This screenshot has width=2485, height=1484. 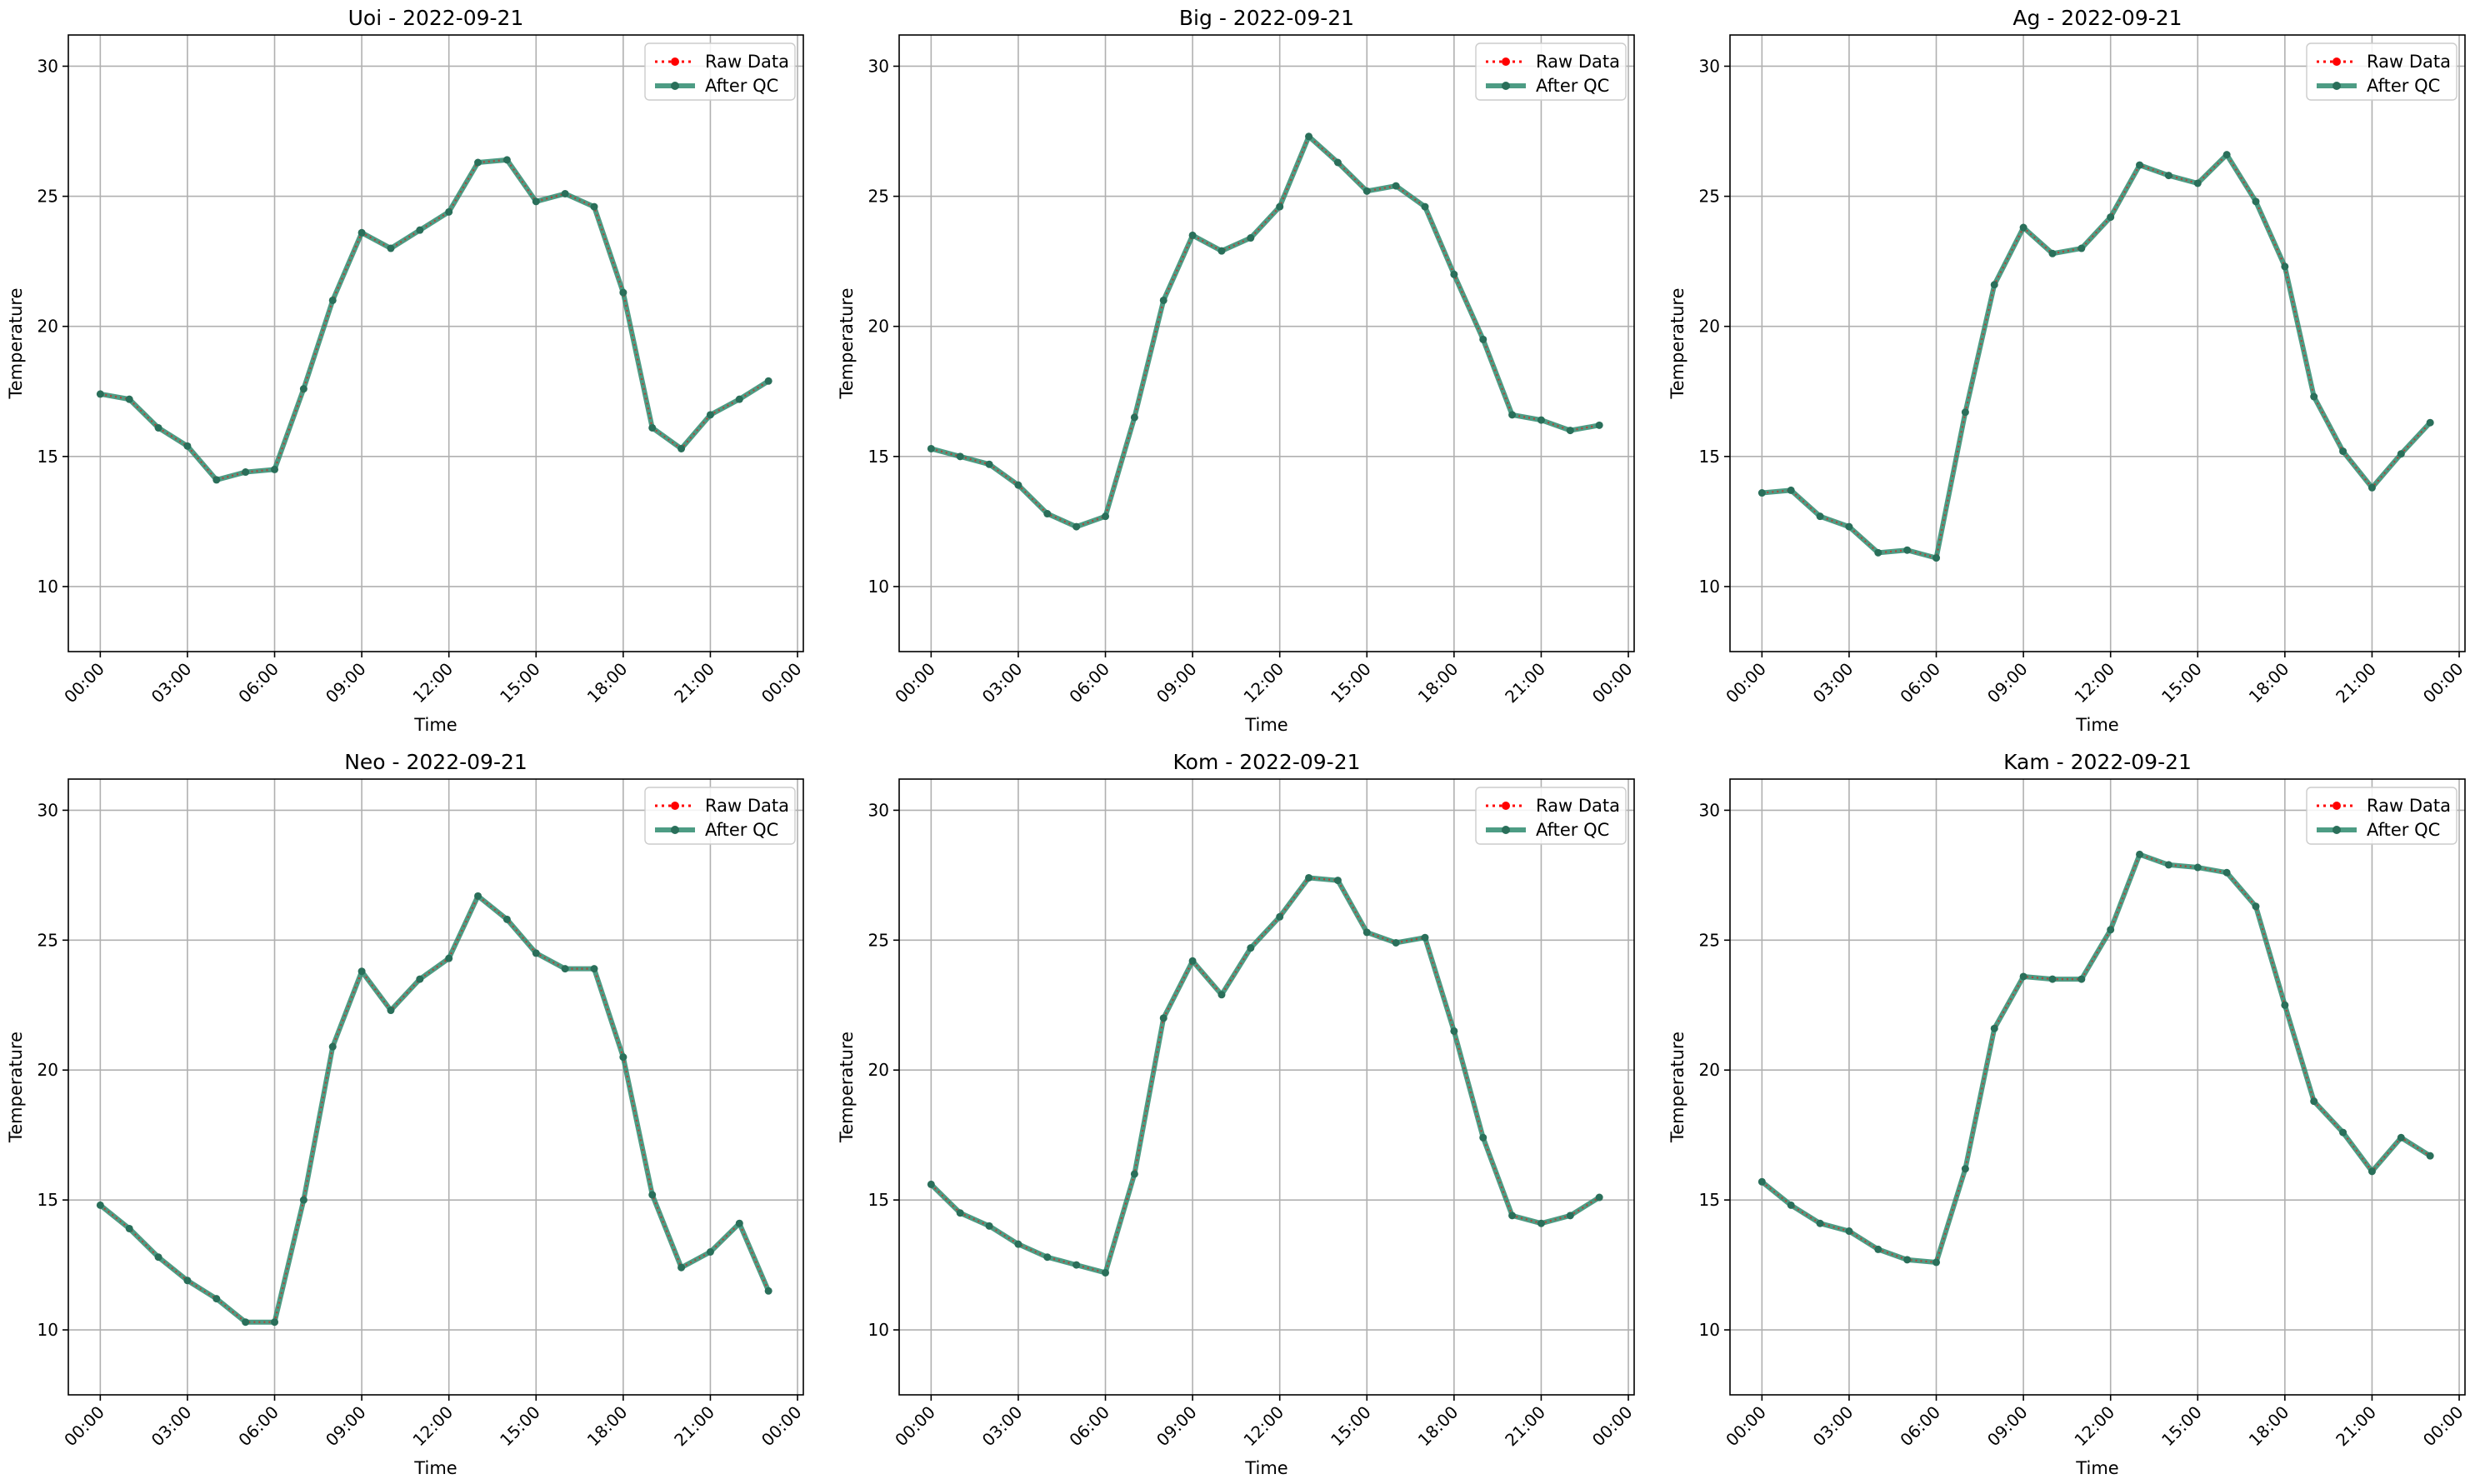 I want to click on chart-title: Uoi - 2022-09-21, so click(x=436, y=18).